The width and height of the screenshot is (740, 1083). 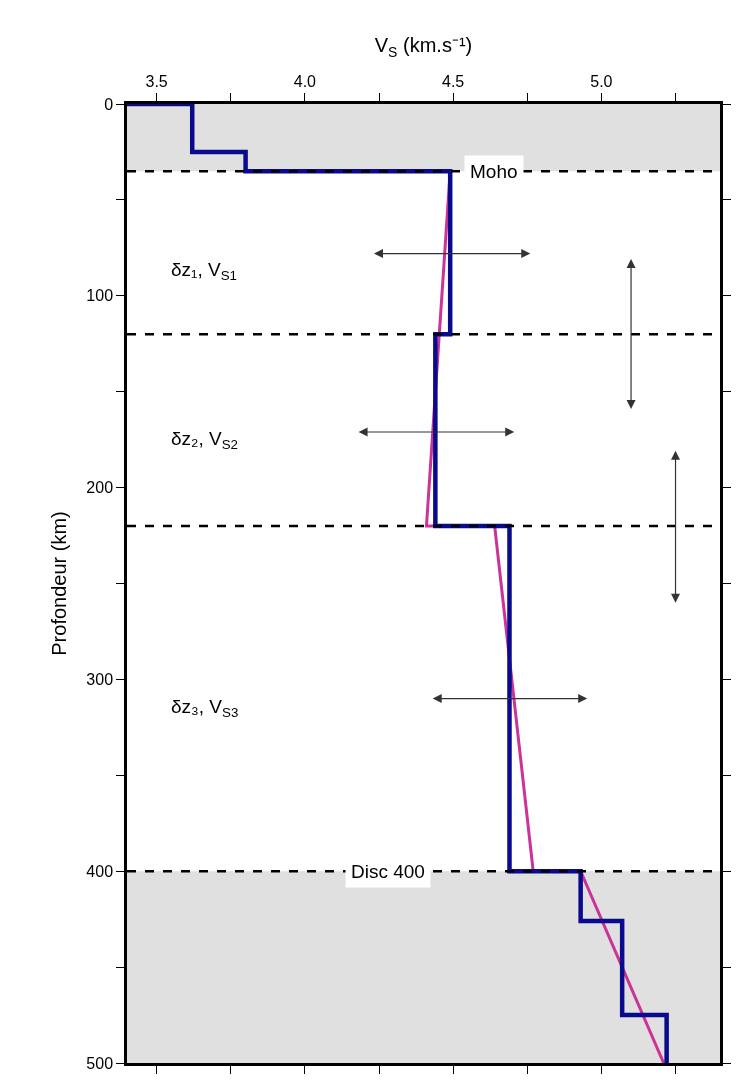 I want to click on y-tick-label: 100, so click(x=100, y=296).